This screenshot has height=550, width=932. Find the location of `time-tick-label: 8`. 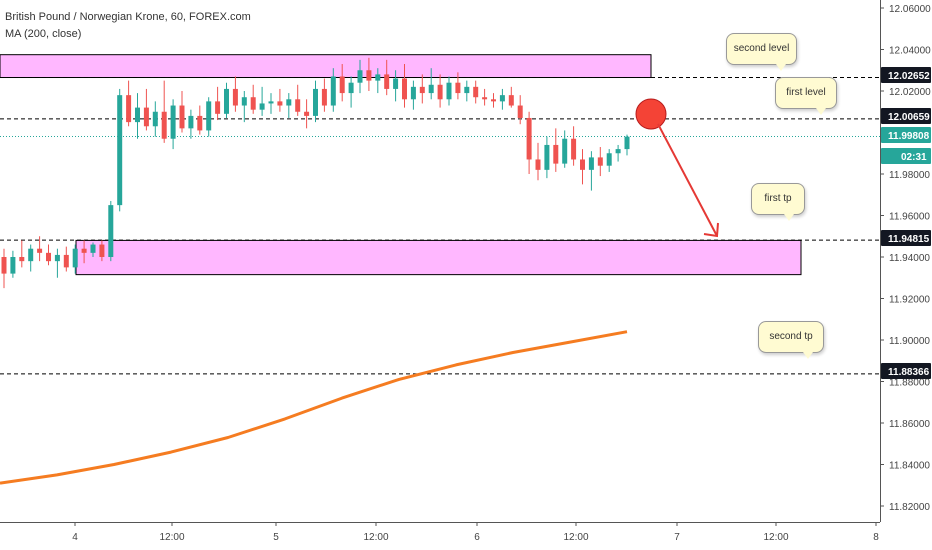

time-tick-label: 8 is located at coordinates (876, 537).